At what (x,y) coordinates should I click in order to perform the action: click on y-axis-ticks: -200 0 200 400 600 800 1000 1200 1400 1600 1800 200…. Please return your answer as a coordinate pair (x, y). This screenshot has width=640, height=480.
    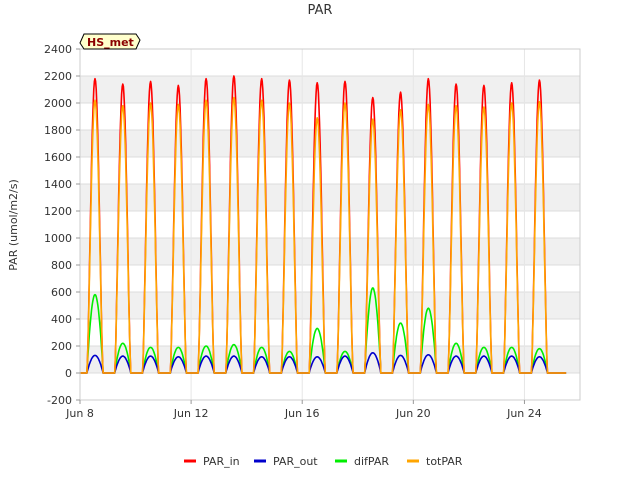
    Looking at the image, I should click on (62, 225).